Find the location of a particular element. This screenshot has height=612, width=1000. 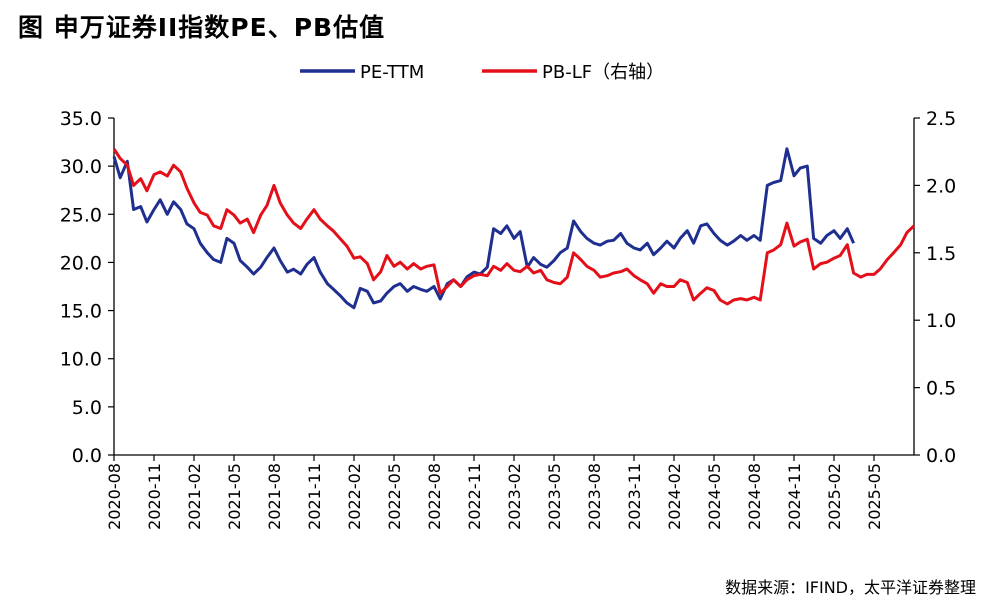

x-tick-label: 2025-05 is located at coordinates (874, 496).